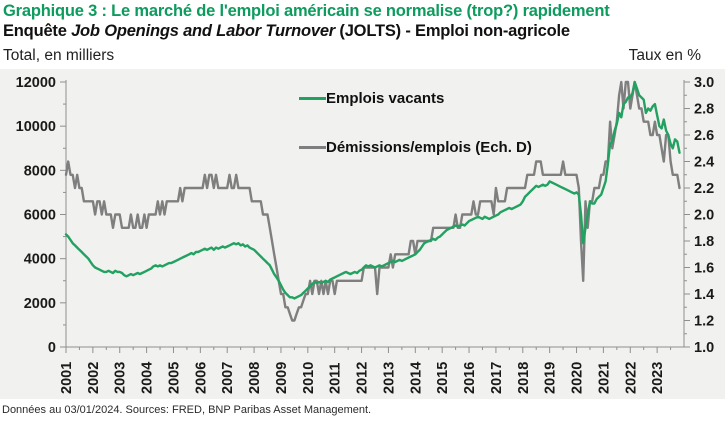 Image resolution: width=725 pixels, height=424 pixels. What do you see at coordinates (664, 55) in the screenshot?
I see `right-axis-title: Taux en %` at bounding box center [664, 55].